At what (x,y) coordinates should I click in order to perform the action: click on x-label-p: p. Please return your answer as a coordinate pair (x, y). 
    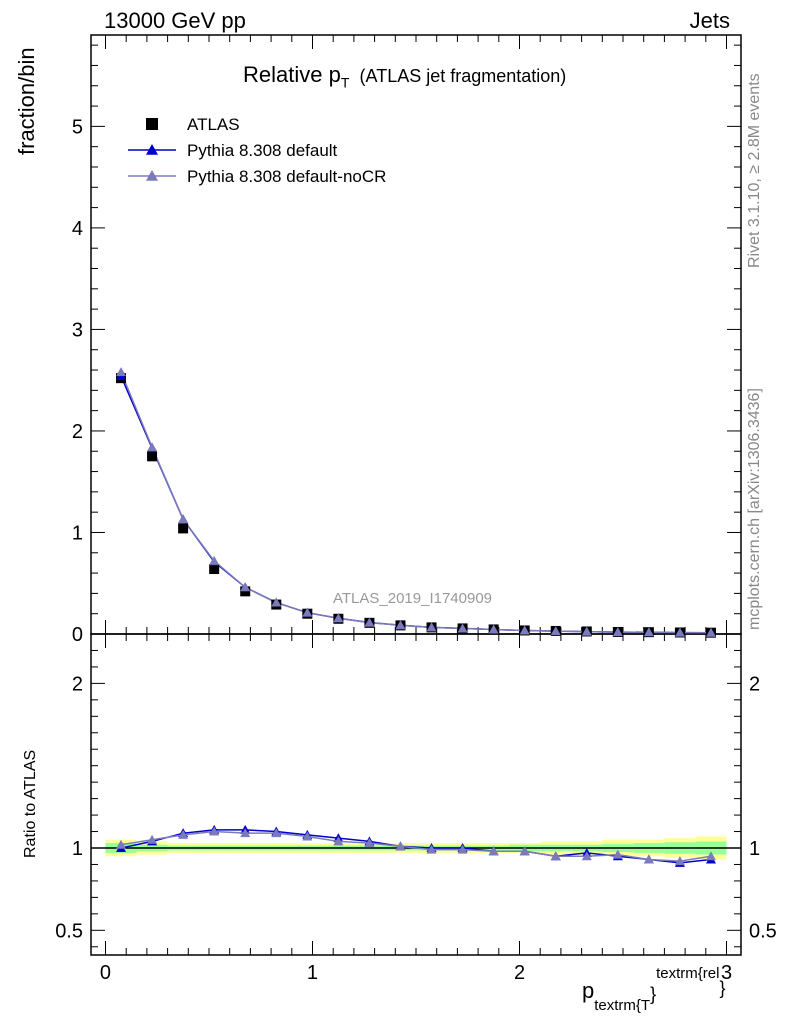
    Looking at the image, I should click on (588, 990).